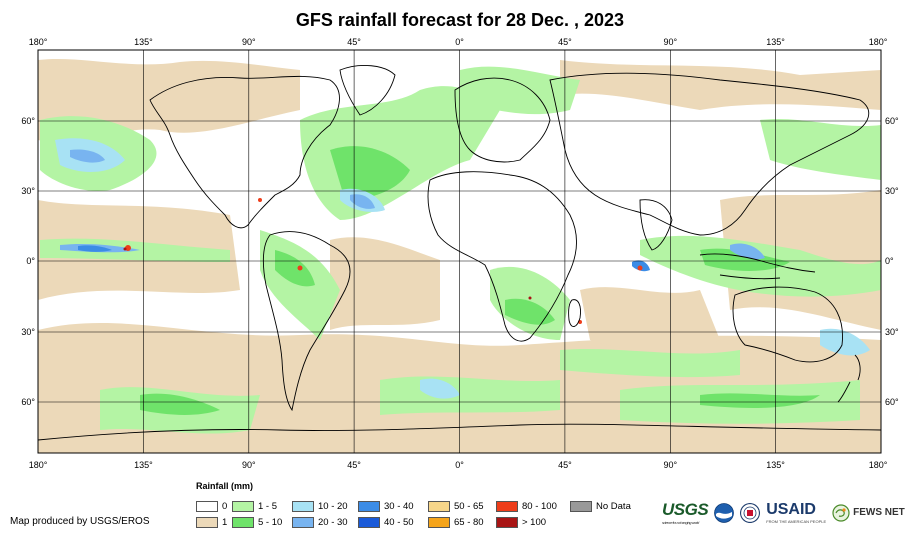  Describe the element at coordinates (469, 506) in the screenshot. I see `legend-label: 50 - 65` at that location.